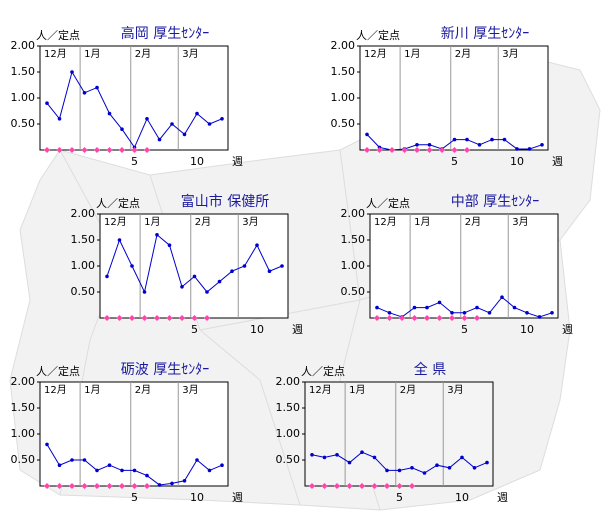 This screenshot has height=528, width=612. I want to click on y-tick-label: 2.00, so click(83, 213).